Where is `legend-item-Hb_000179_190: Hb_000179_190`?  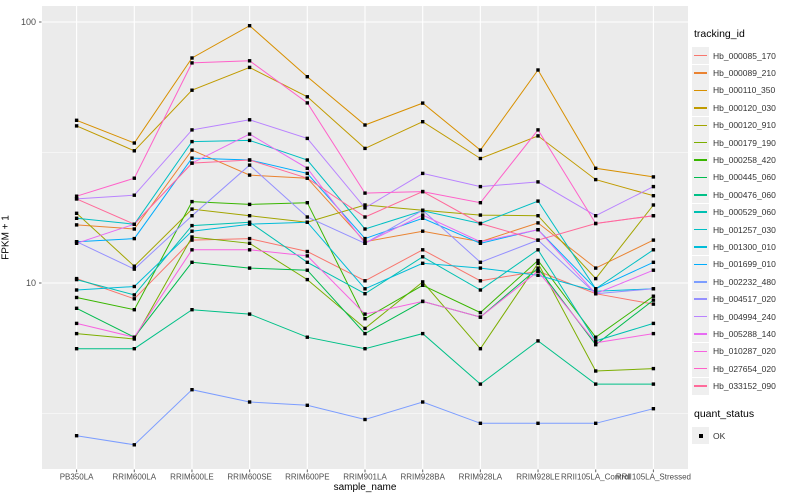 legend-item-Hb_000179_190: Hb_000179_190 is located at coordinates (745, 143).